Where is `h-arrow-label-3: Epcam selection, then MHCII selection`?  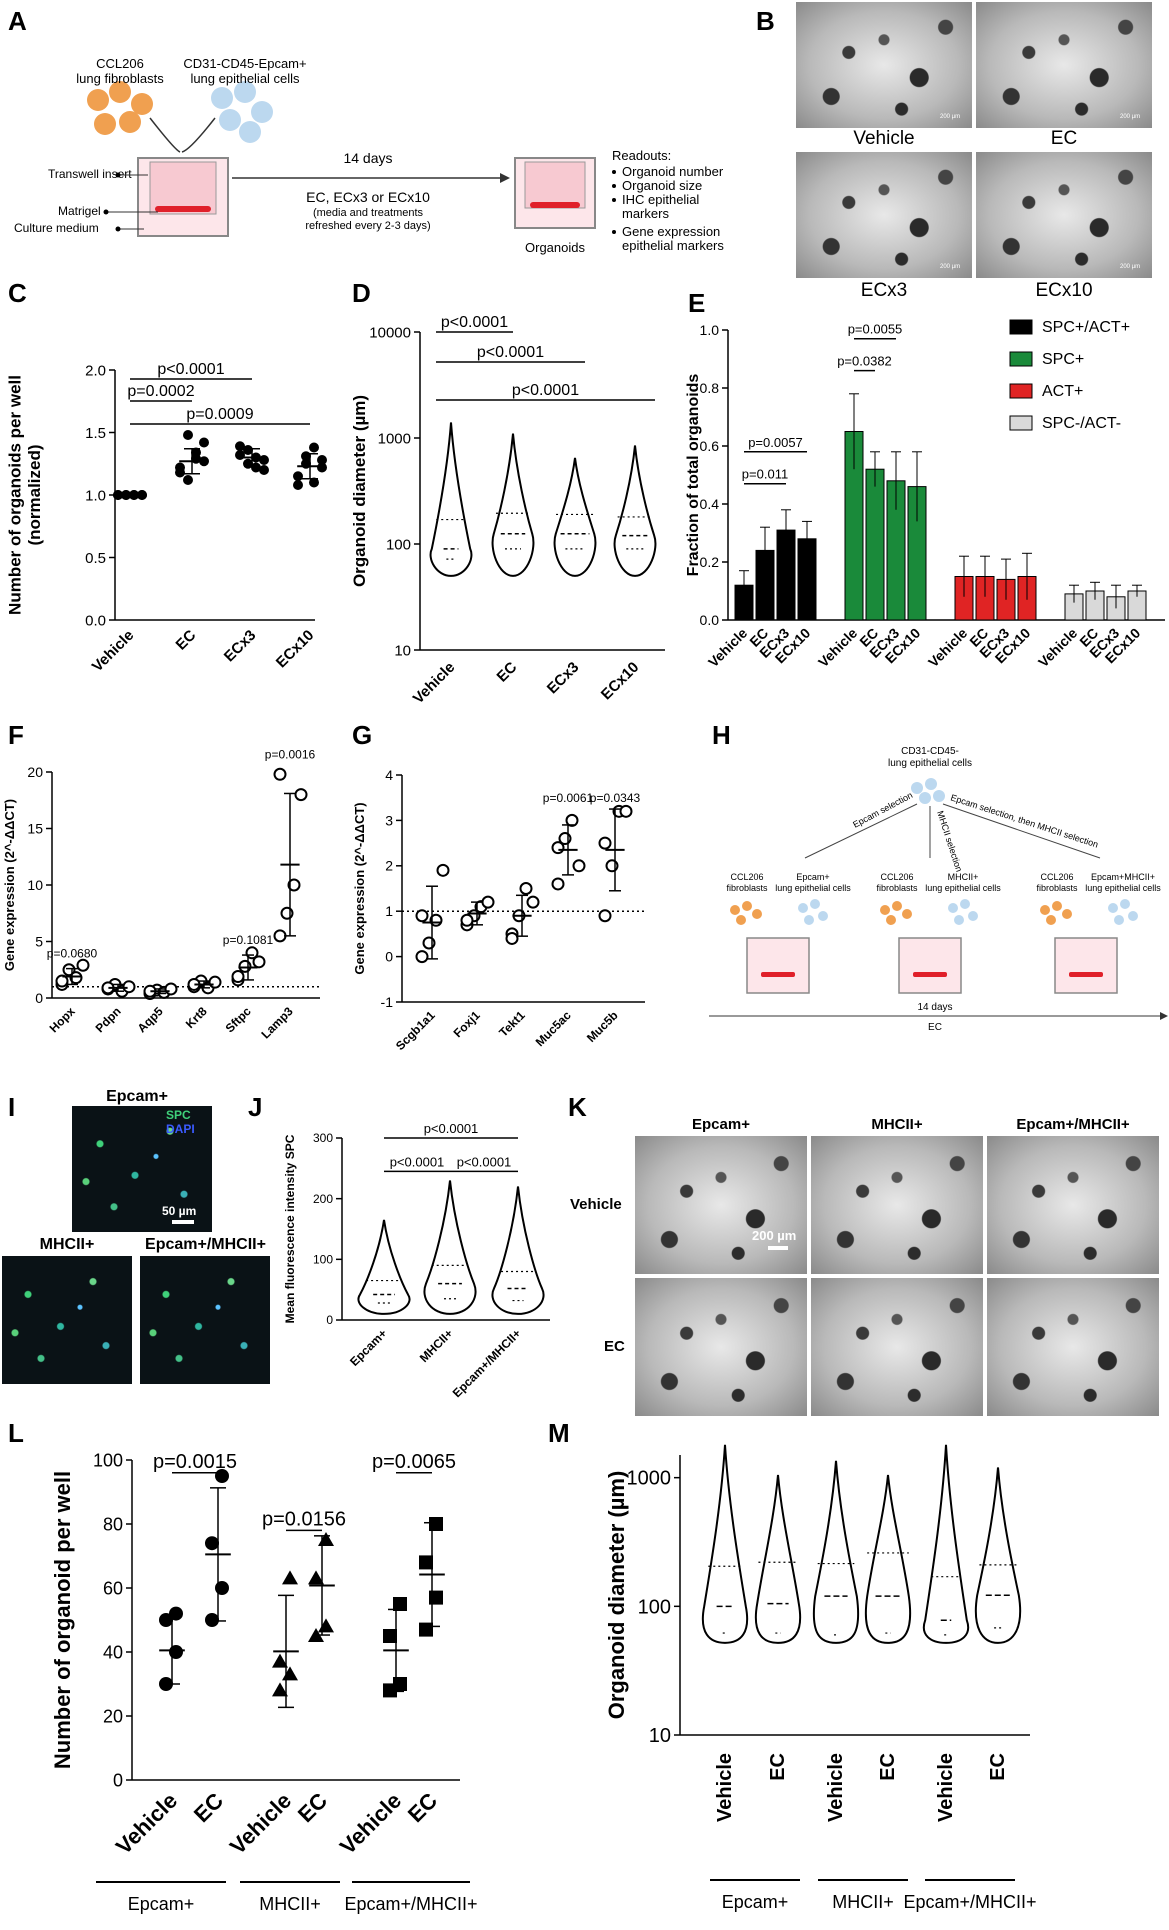 h-arrow-label-3: Epcam selection, then MHCII selection is located at coordinates (1024, 820).